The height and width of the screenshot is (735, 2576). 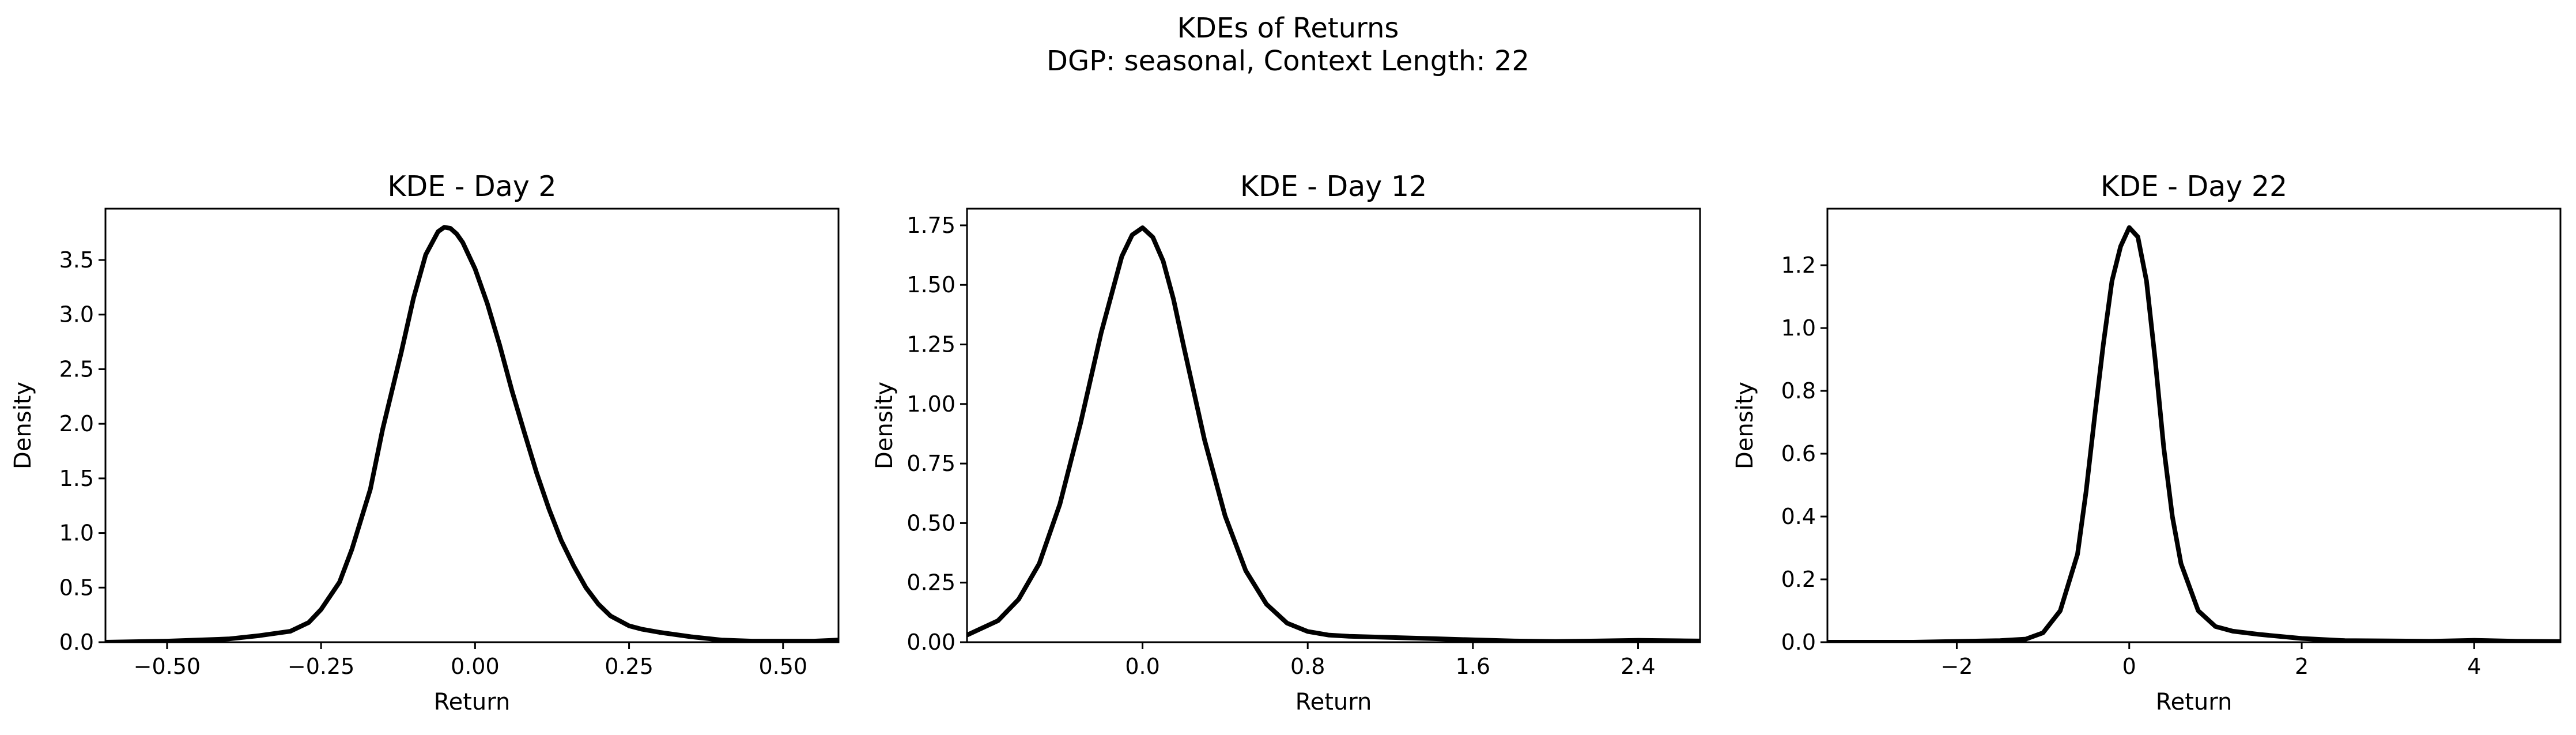 What do you see at coordinates (630, 666) in the screenshot?
I see `x-tick-label: 0.25` at bounding box center [630, 666].